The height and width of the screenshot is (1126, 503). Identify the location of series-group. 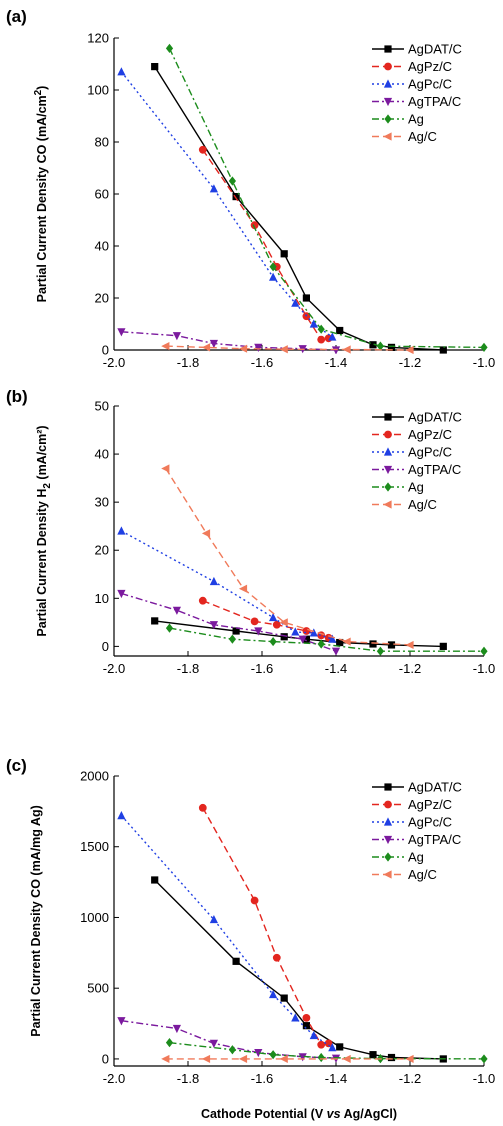
(302, 560).